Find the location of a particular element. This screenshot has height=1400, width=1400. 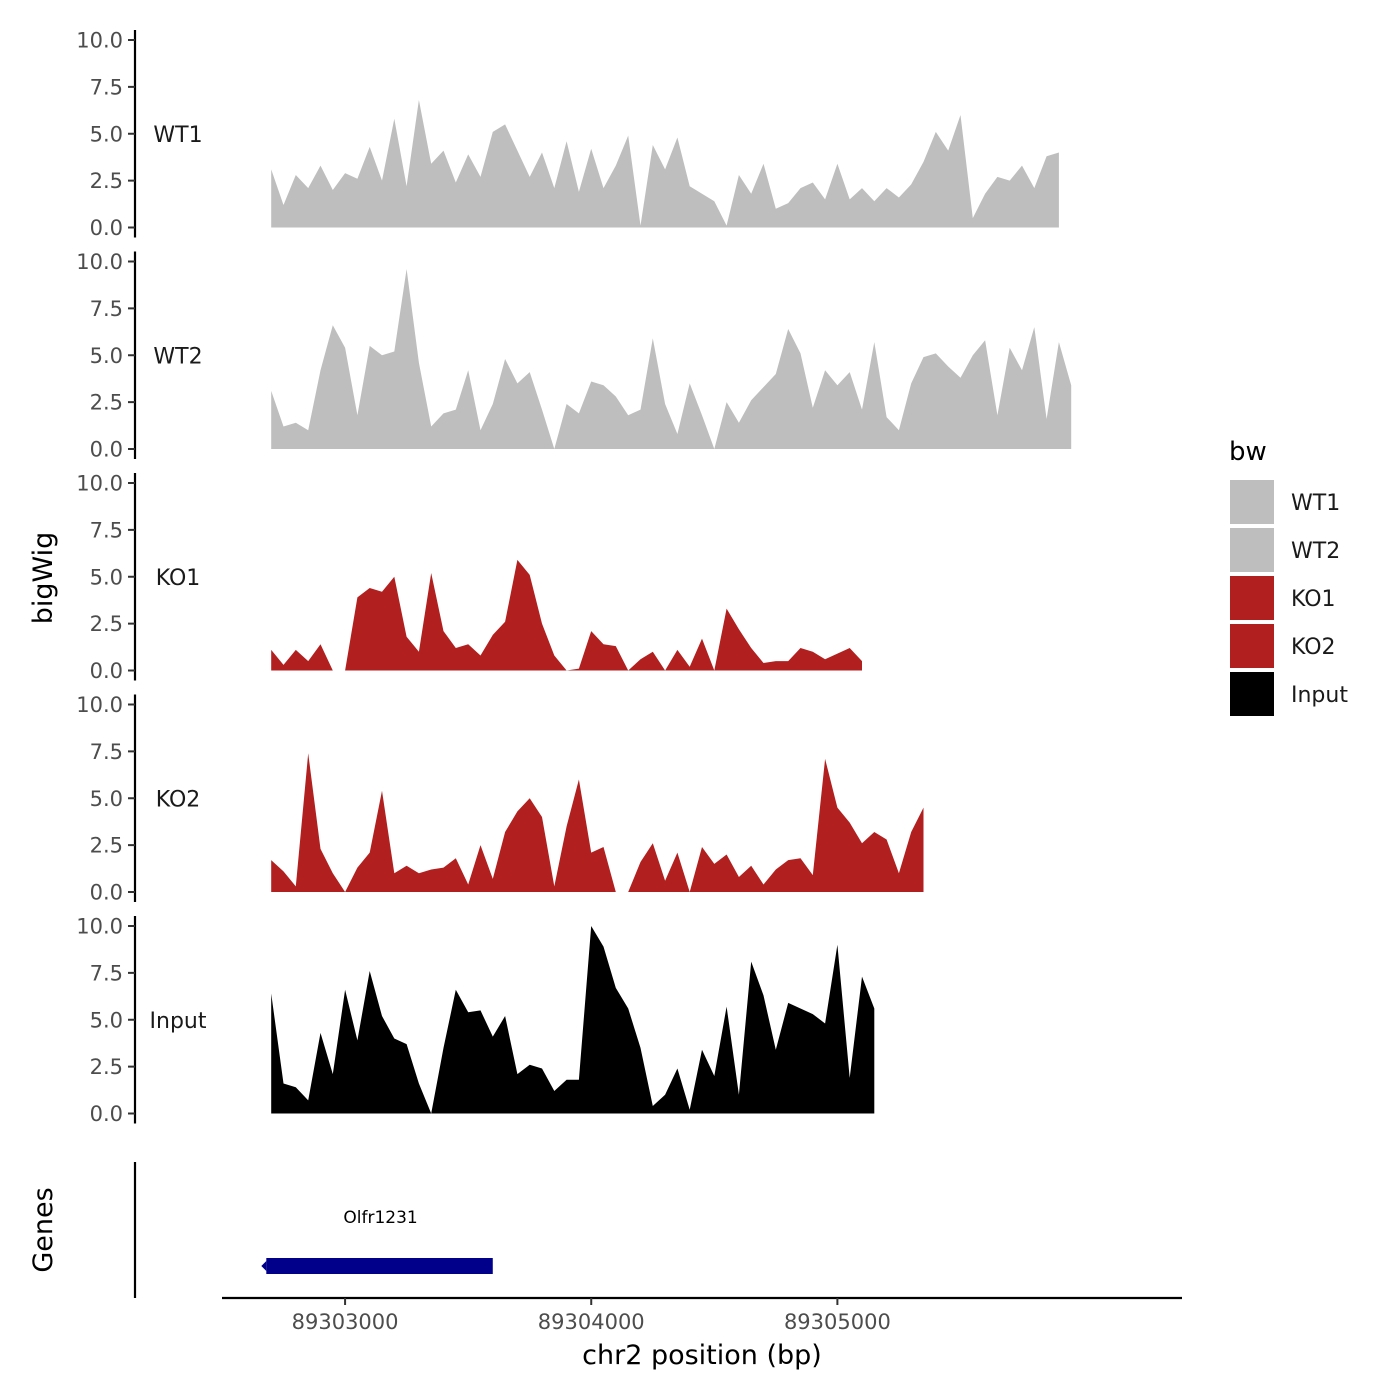

legend-label-wt1: WT1 is located at coordinates (1315, 503).